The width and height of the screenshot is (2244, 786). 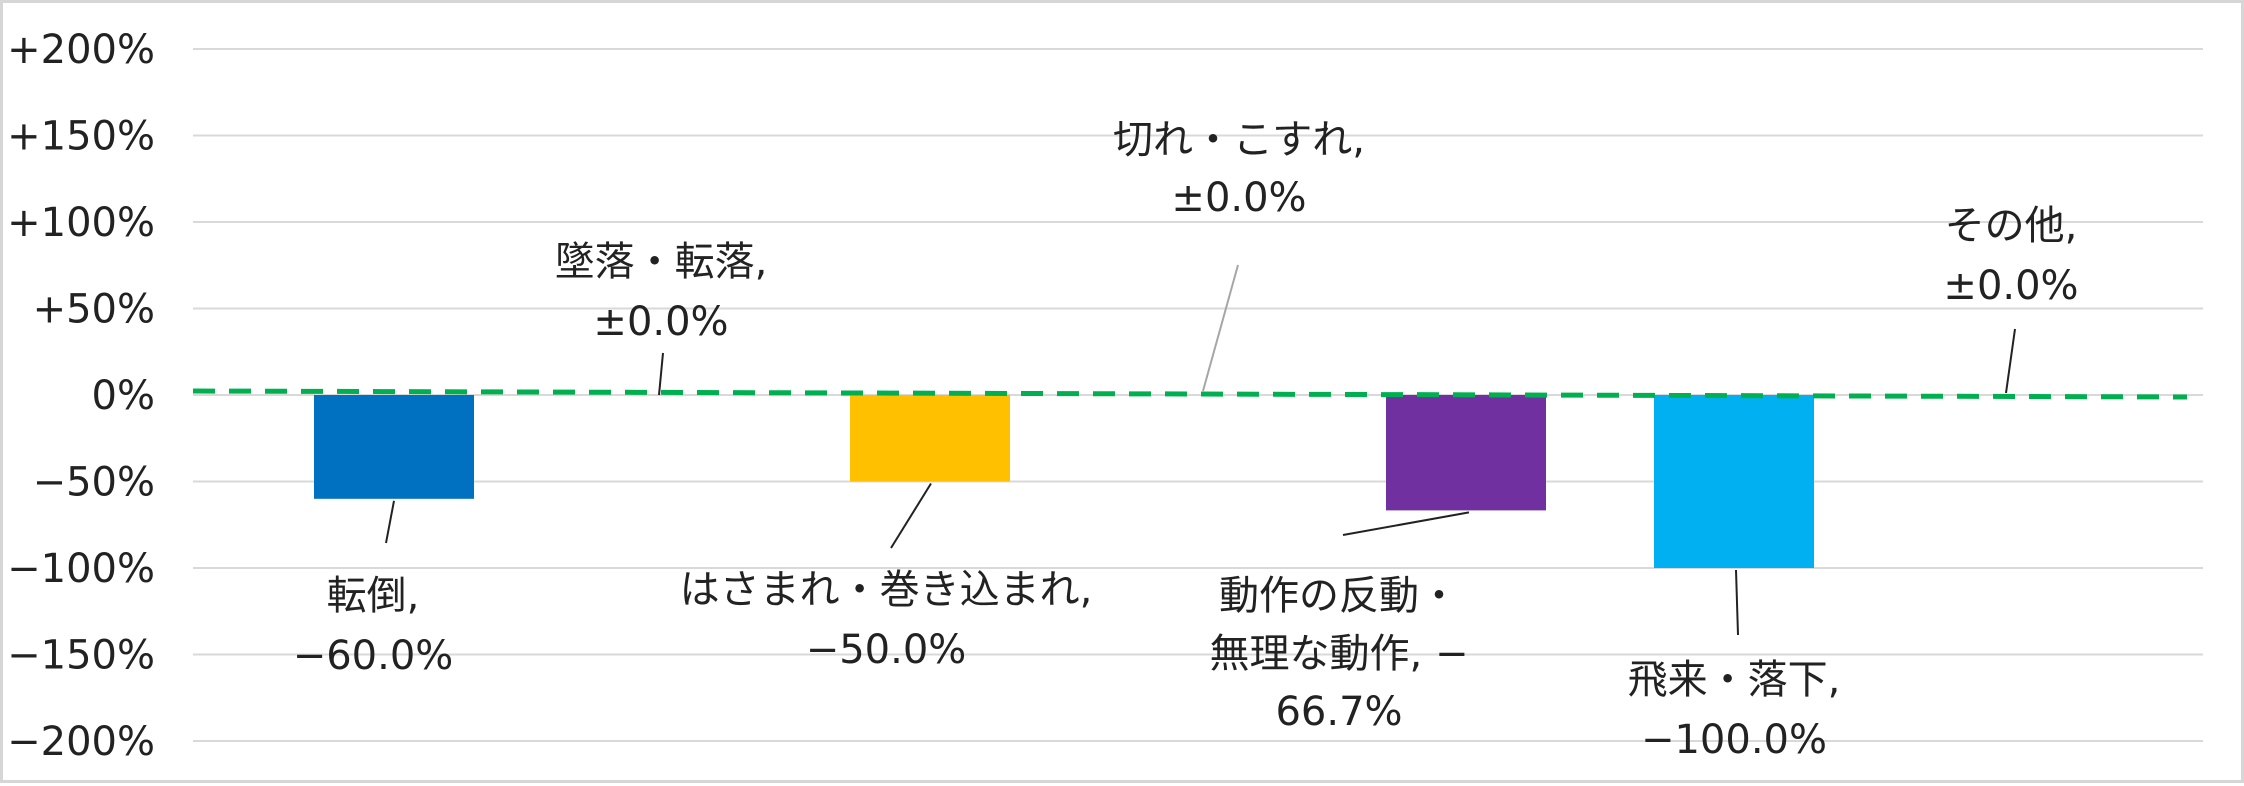 What do you see at coordinates (94, 310) in the screenshot?
I see `y-tick-label: +50%` at bounding box center [94, 310].